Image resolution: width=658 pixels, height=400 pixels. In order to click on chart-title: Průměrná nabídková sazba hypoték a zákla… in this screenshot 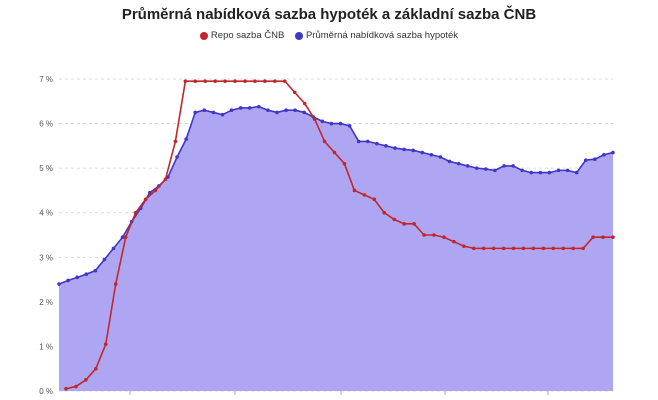, I will do `click(329, 14)`.